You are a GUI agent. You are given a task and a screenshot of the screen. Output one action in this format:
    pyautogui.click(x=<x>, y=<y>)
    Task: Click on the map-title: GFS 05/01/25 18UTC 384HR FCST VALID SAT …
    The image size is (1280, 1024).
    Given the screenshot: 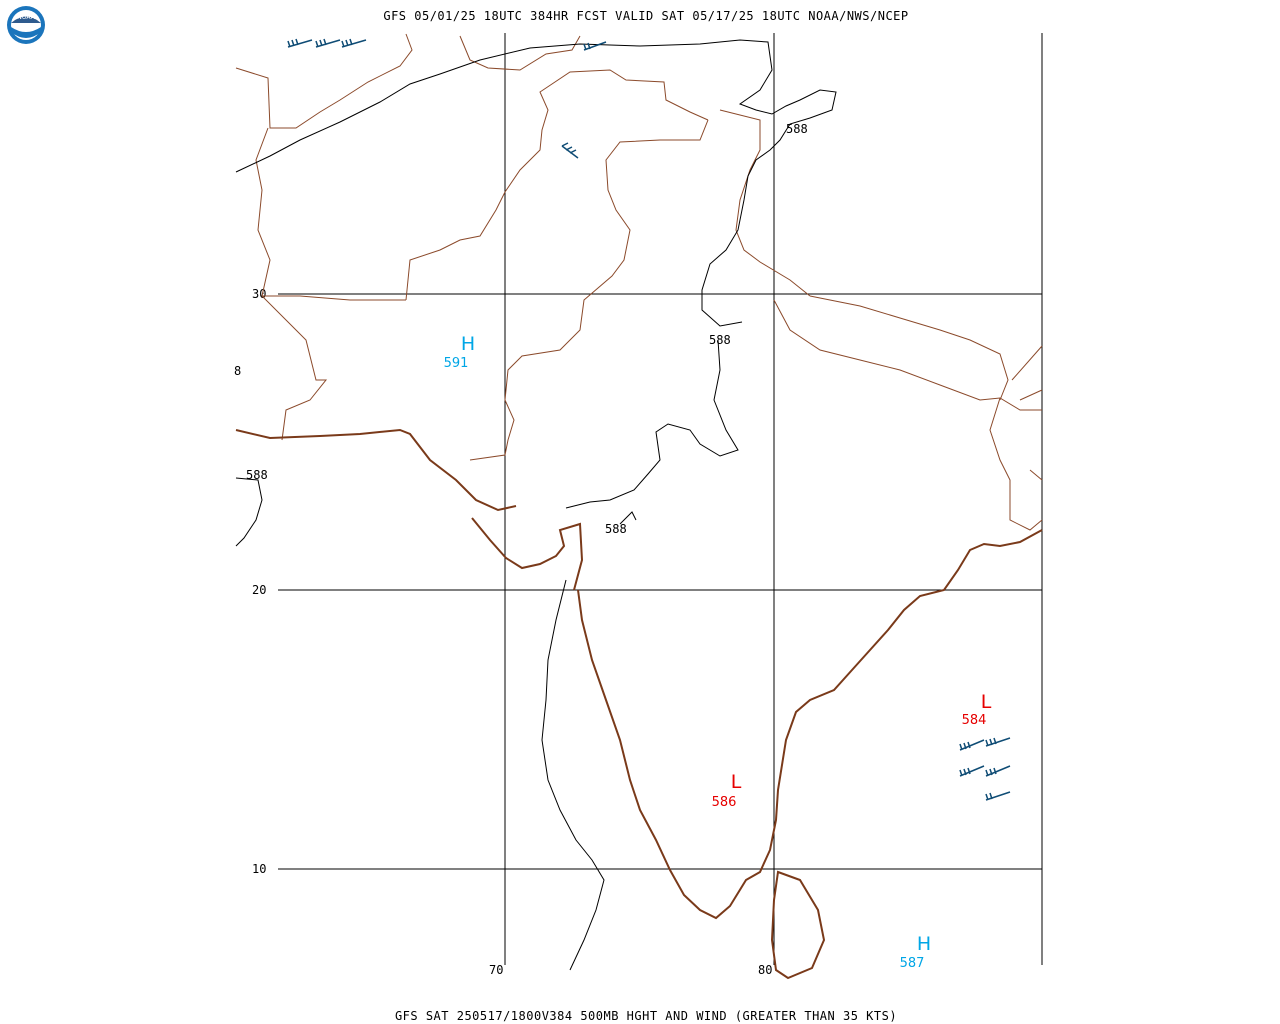 What is the action you would take?
    pyautogui.click(x=645, y=16)
    